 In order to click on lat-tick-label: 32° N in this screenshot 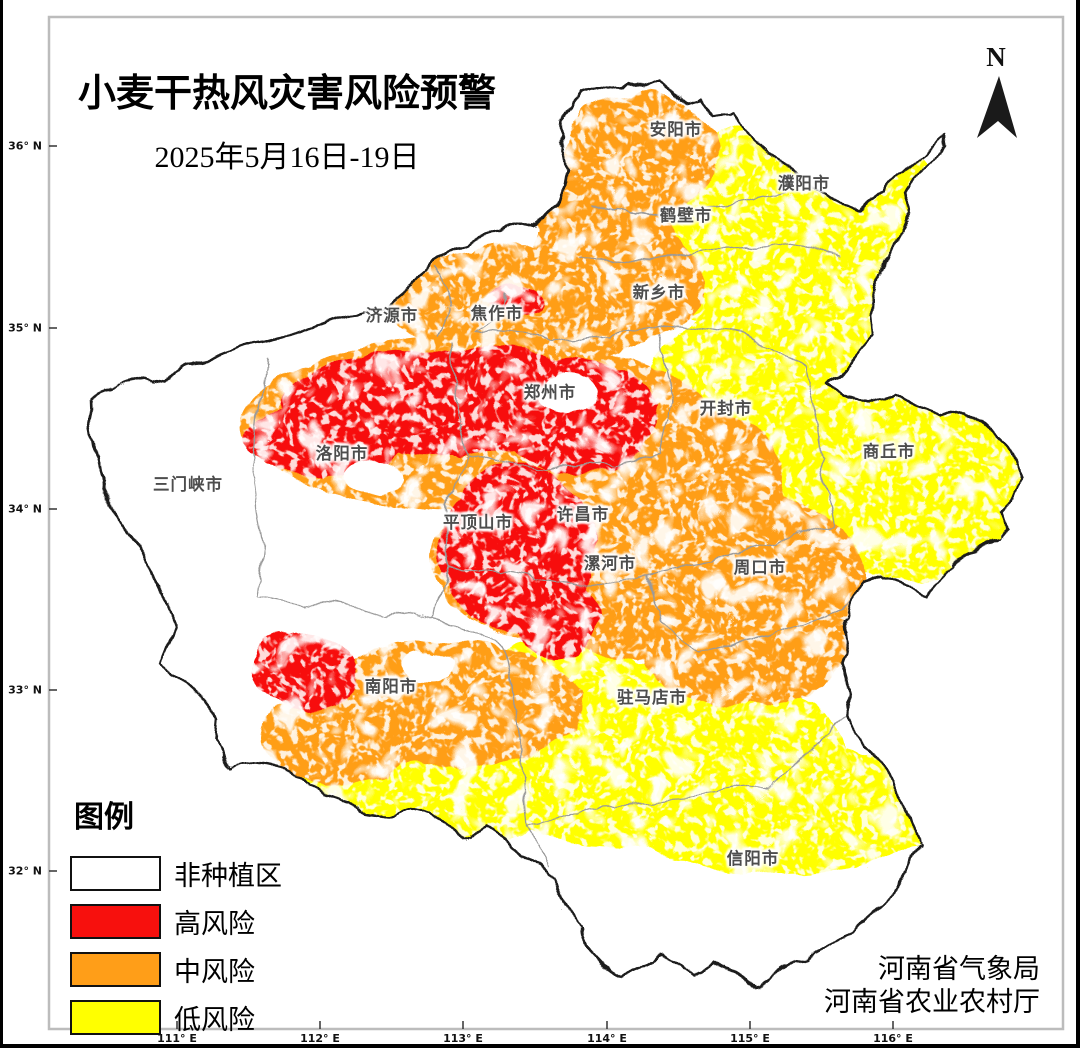, I will do `click(25, 871)`.